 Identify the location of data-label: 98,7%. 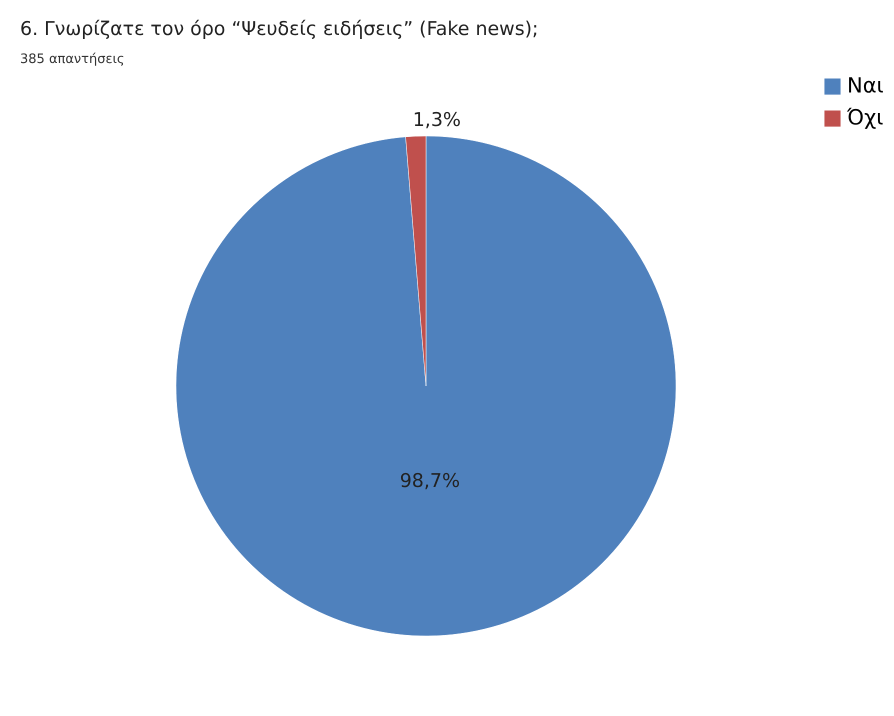
(430, 481).